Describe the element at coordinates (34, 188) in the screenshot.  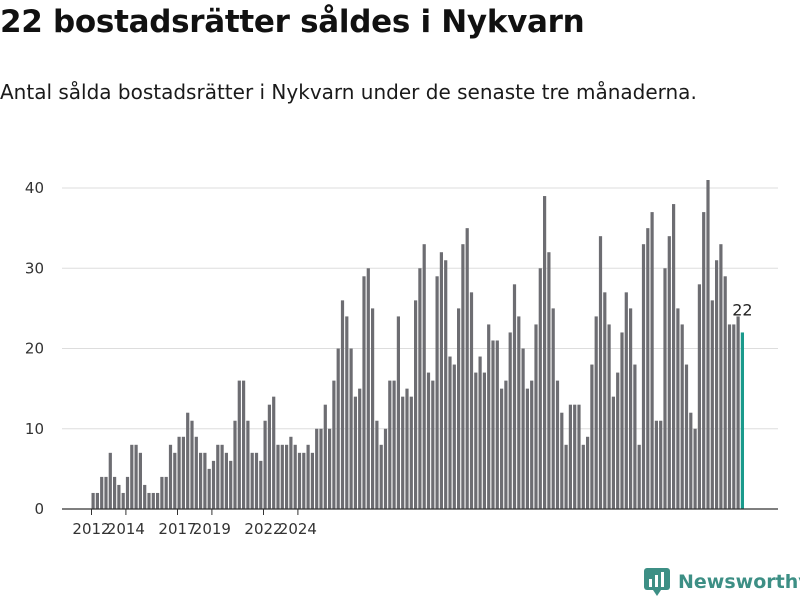
I see `y-tick-label: 40` at that location.